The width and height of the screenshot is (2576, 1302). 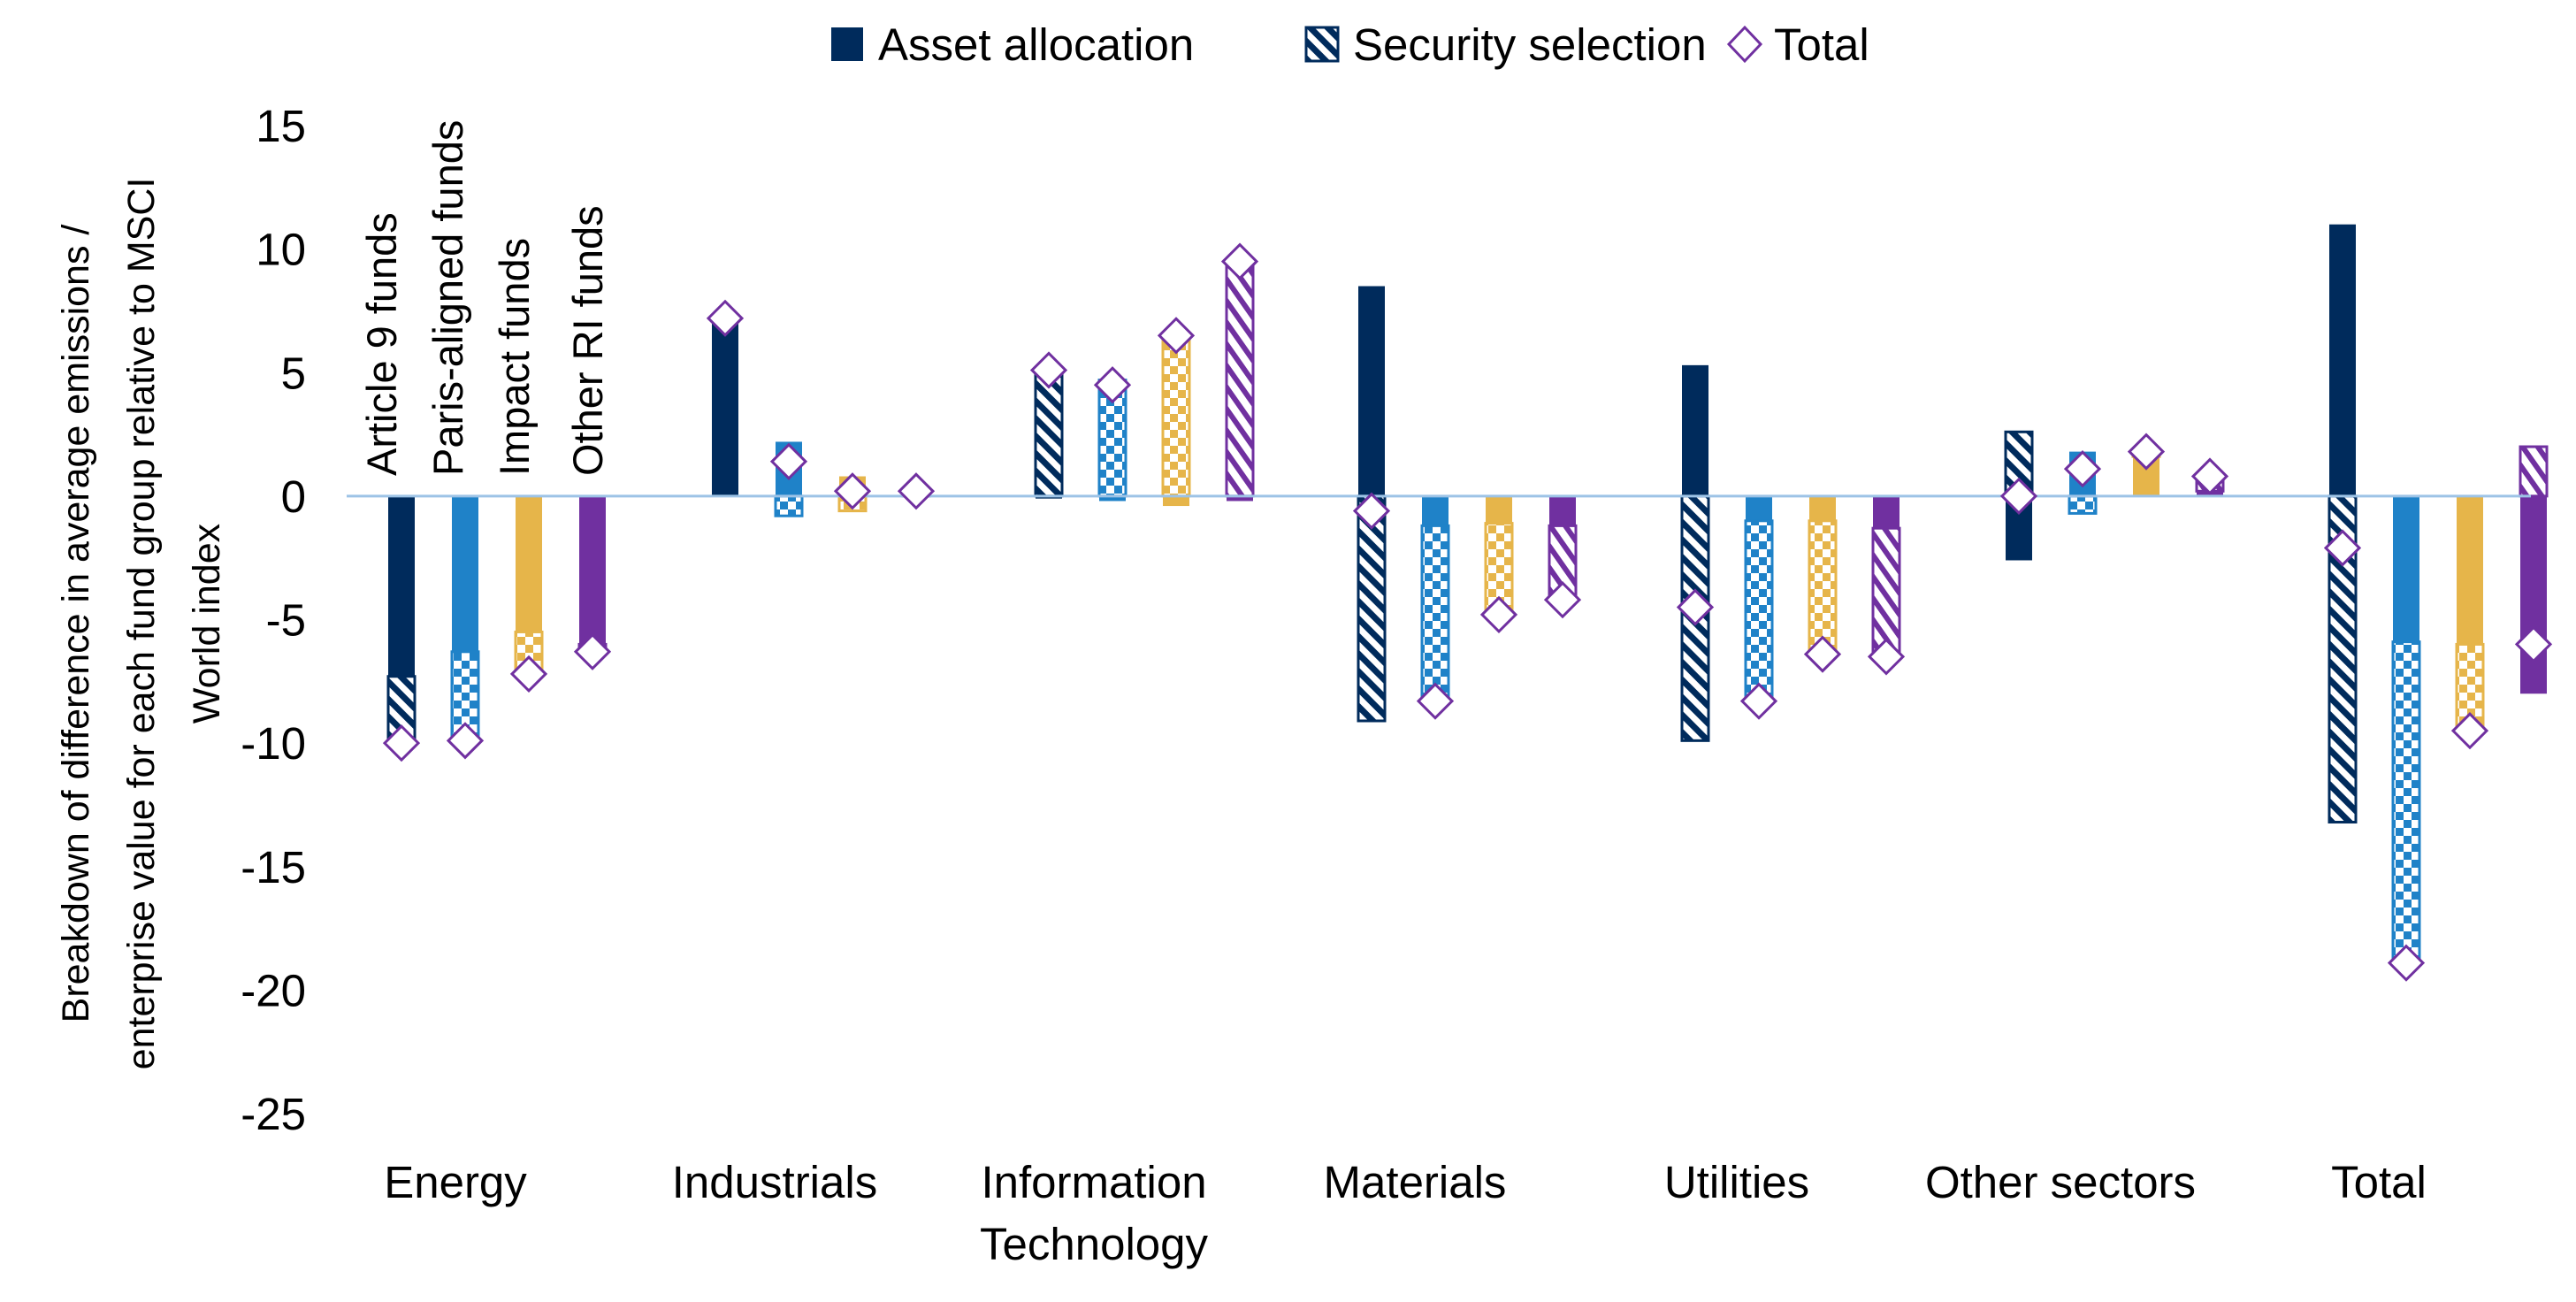 I want to click on y-tick-label: 15, so click(x=281, y=126).